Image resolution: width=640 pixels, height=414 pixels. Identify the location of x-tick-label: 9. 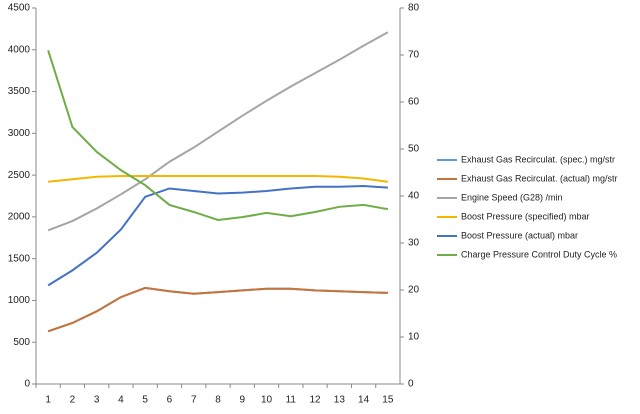
(242, 400).